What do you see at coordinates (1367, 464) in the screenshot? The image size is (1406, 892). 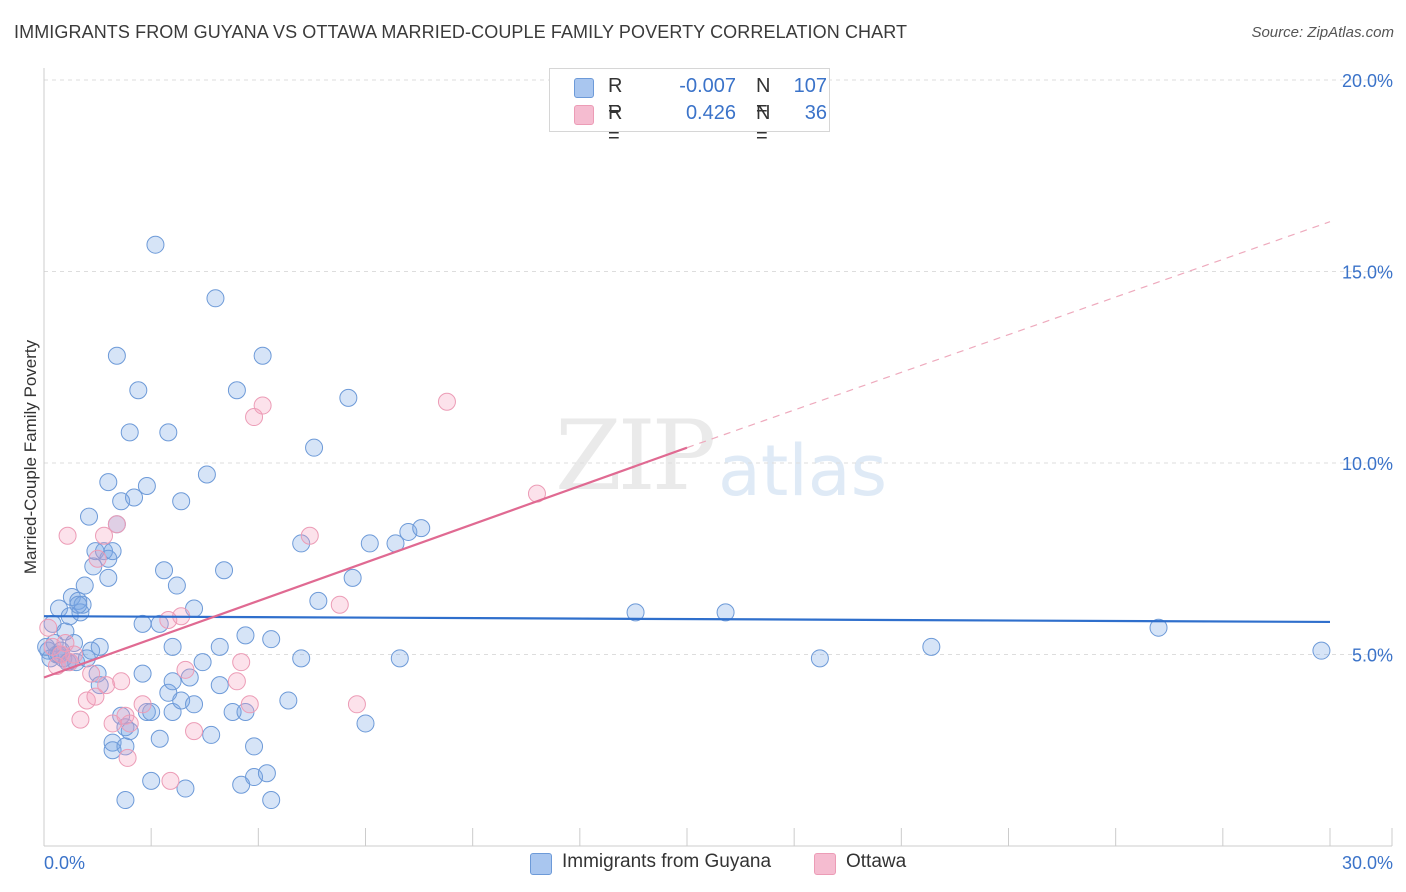 I see `y-tick-label: 10.0%` at bounding box center [1367, 464].